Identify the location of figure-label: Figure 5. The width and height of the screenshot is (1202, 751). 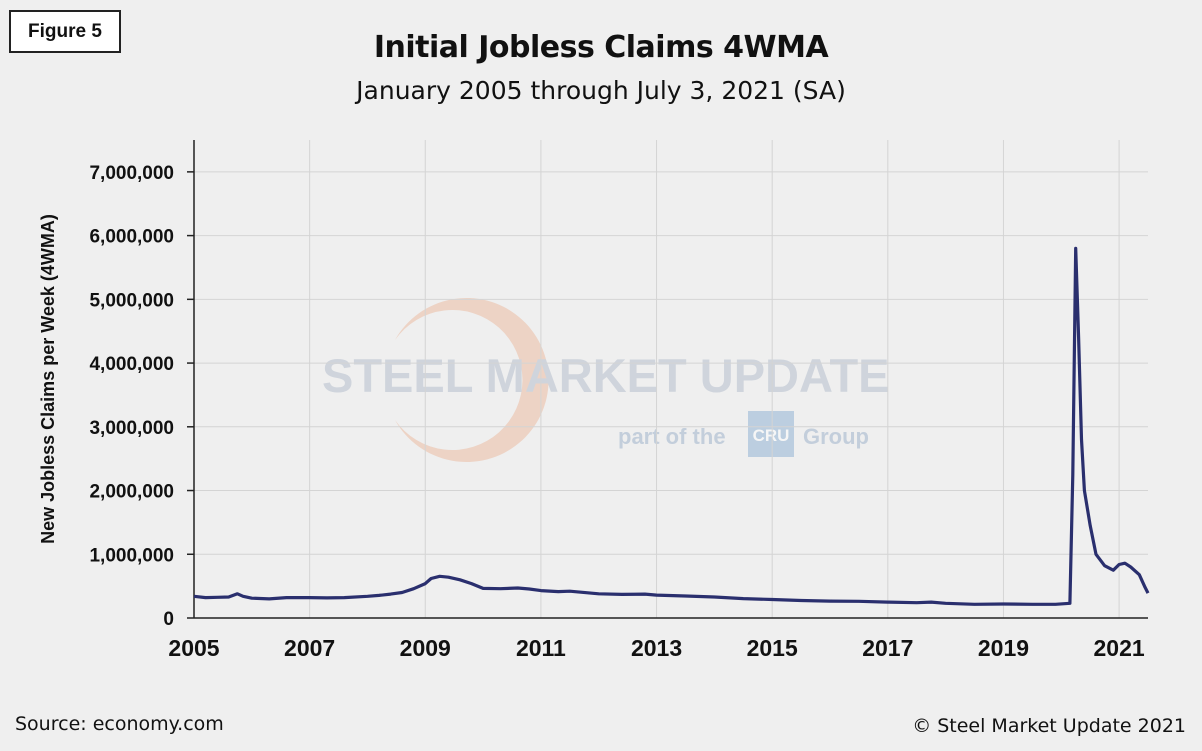
(65, 31).